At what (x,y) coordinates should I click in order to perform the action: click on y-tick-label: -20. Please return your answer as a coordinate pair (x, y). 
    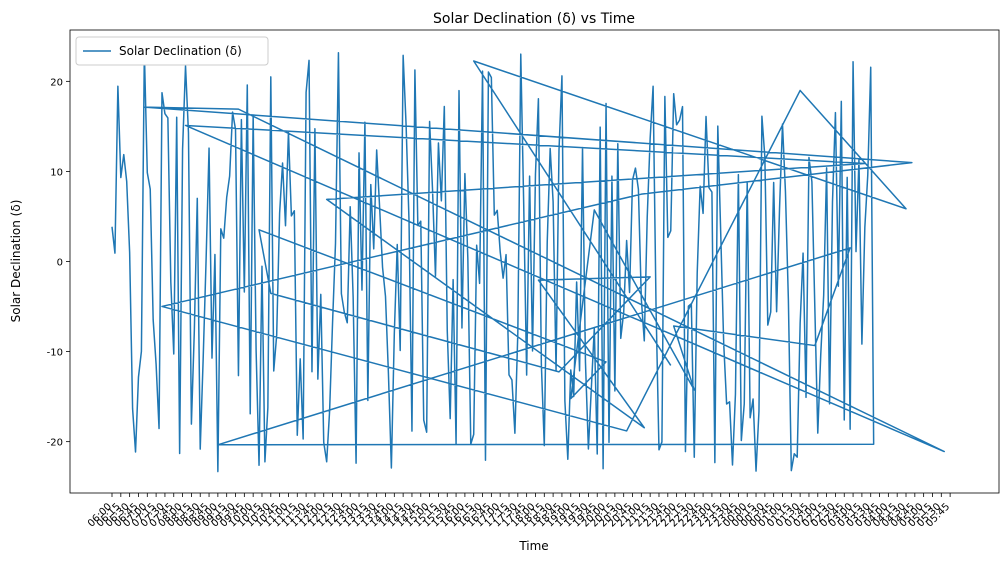
    Looking at the image, I should click on (55, 443).